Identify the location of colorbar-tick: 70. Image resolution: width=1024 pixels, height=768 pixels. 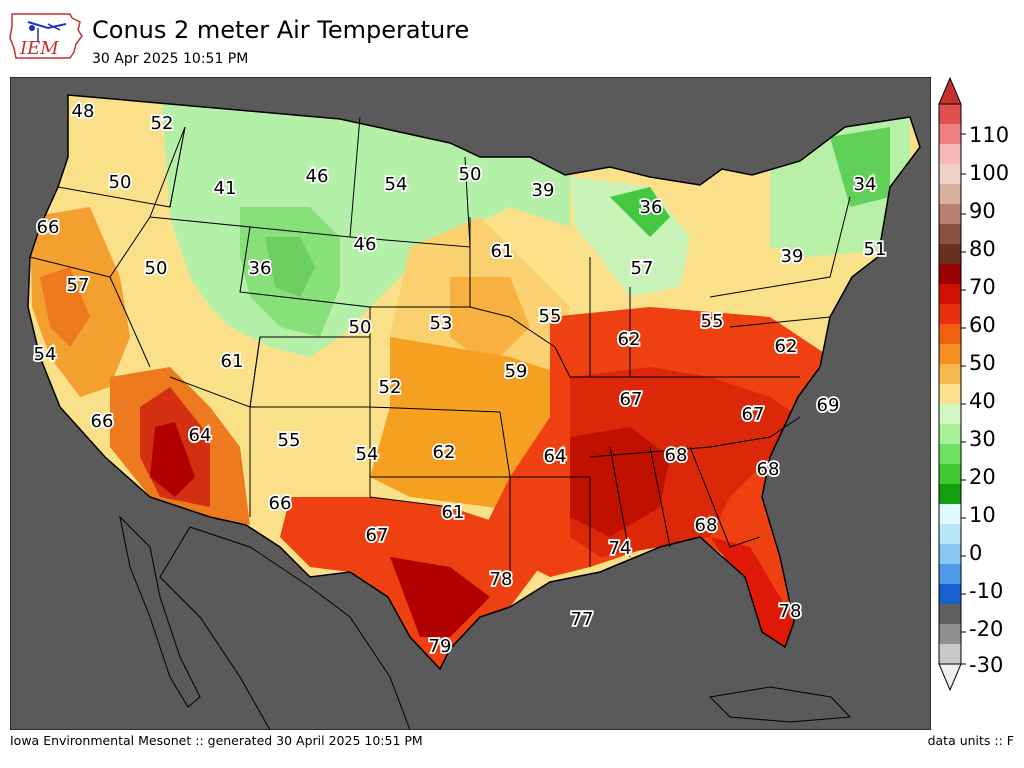
(982, 287).